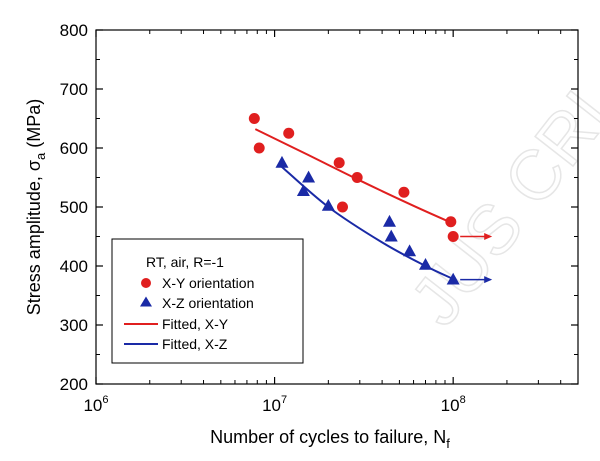 Image resolution: width=600 pixels, height=461 pixels. I want to click on y-tick-label: 600, so click(74, 148).